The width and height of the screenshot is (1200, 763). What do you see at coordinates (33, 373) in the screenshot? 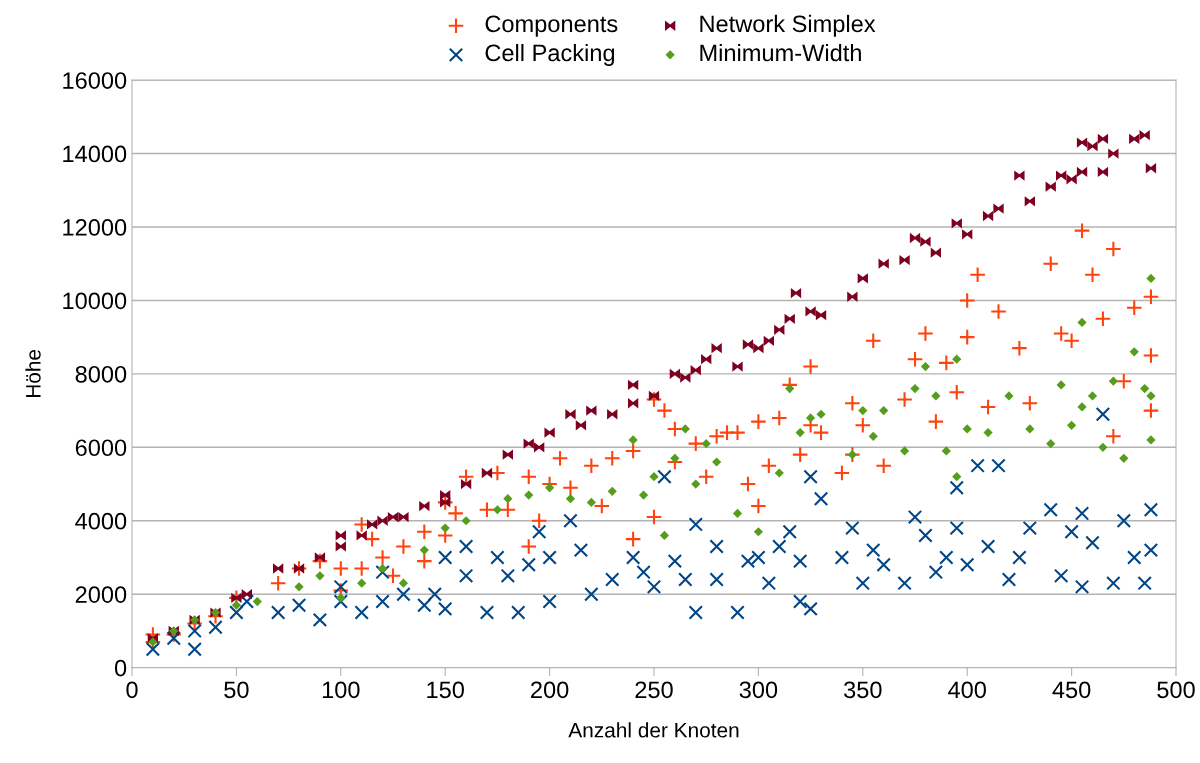
I see `y-axis-title: Höhe` at bounding box center [33, 373].